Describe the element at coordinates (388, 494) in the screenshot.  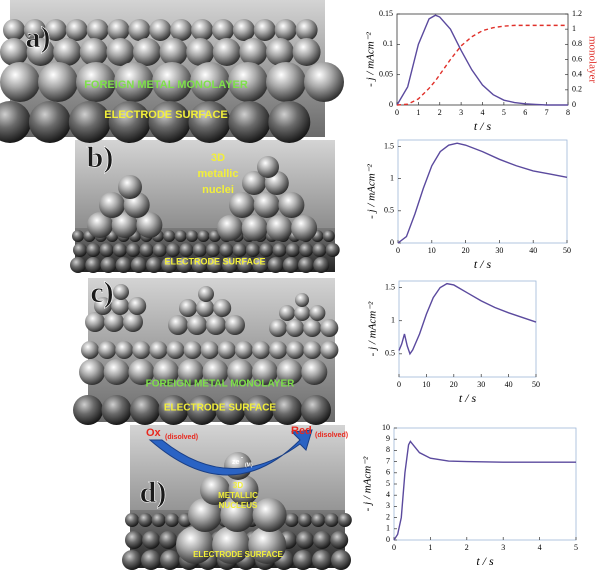
I see `y-tick-label: 4` at that location.